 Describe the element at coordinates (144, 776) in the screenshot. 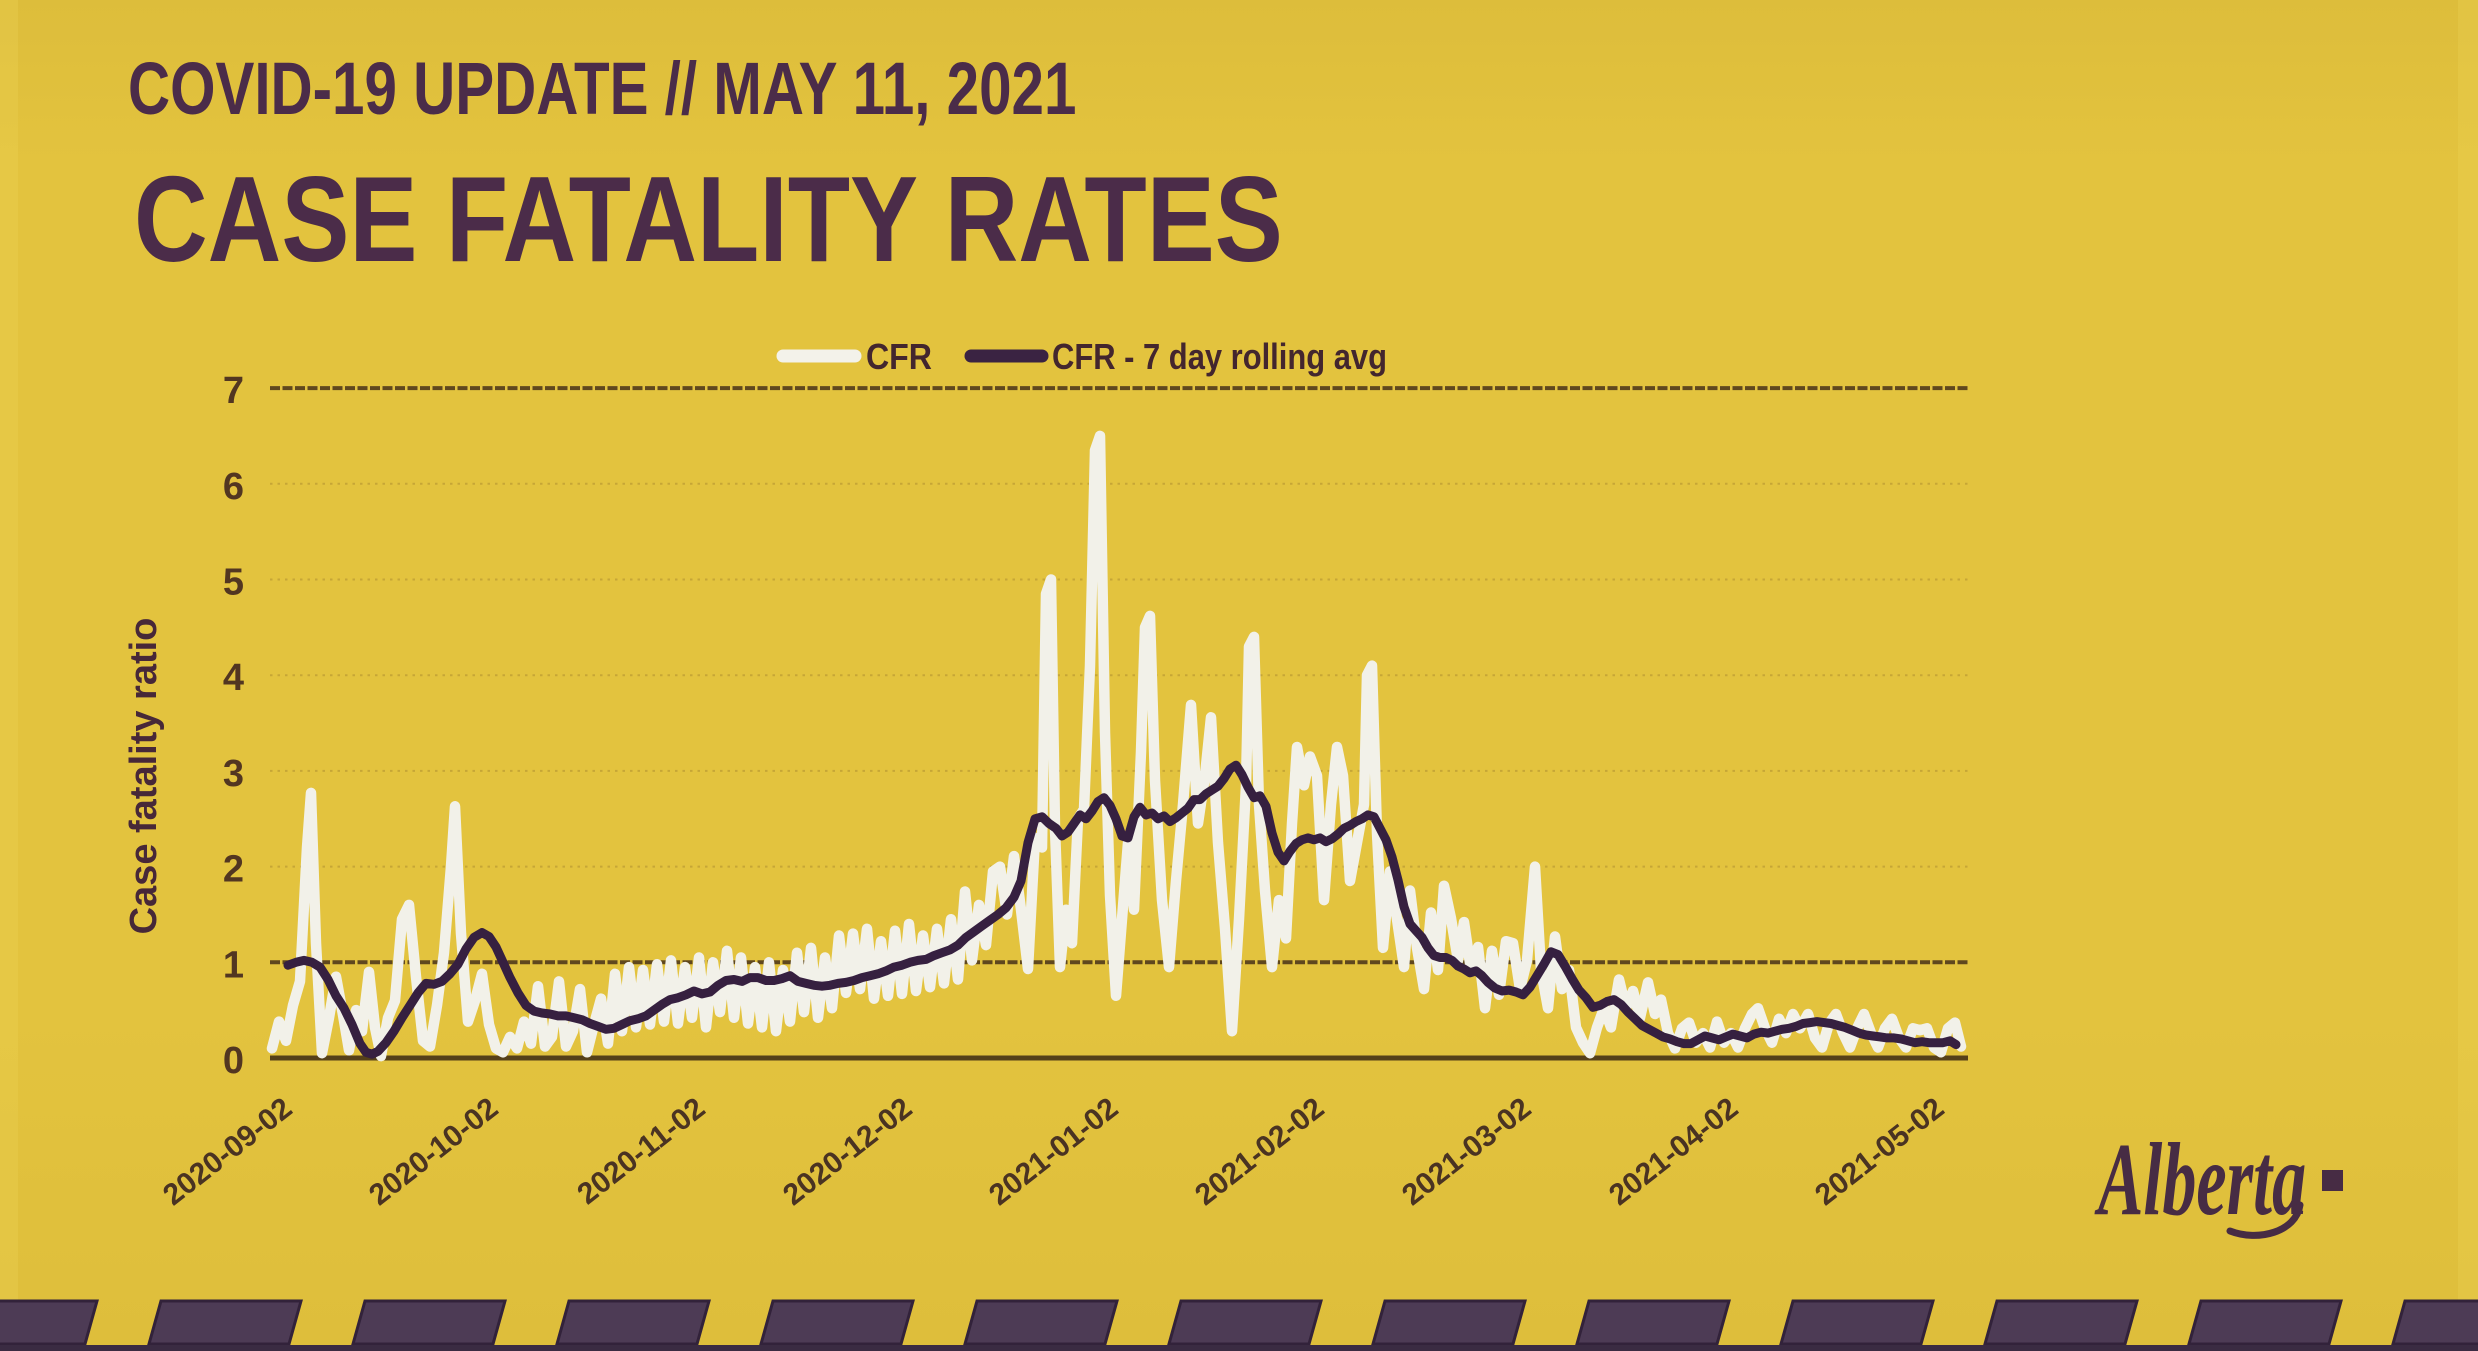

I see `svg-text: Case fatality ratio` at that location.